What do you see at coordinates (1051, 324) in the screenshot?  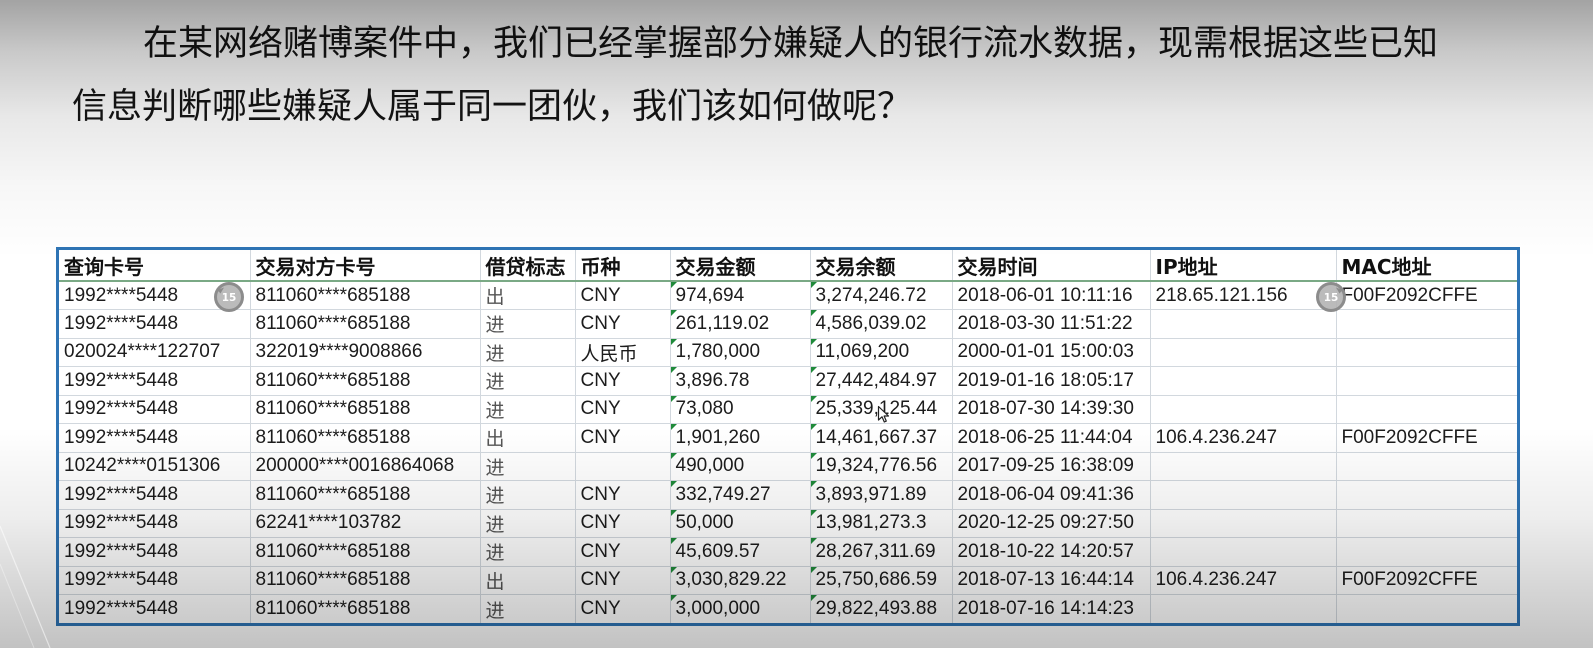 I see `transaction-time-cell: 2018-03-30 11:51:22` at bounding box center [1051, 324].